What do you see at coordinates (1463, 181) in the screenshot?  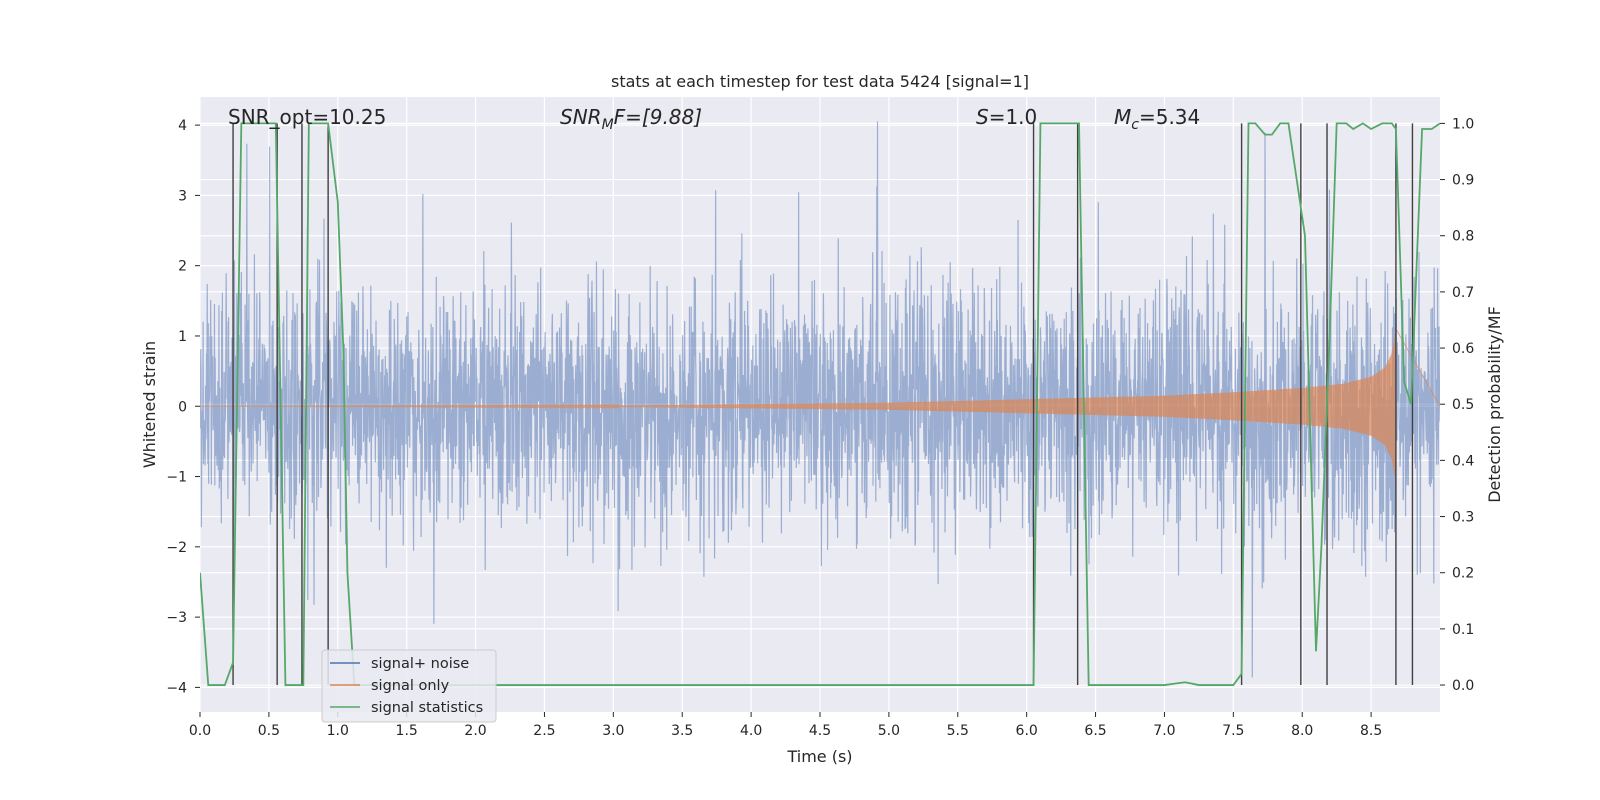 I see `y-tick-label-right: 0.9` at bounding box center [1463, 181].